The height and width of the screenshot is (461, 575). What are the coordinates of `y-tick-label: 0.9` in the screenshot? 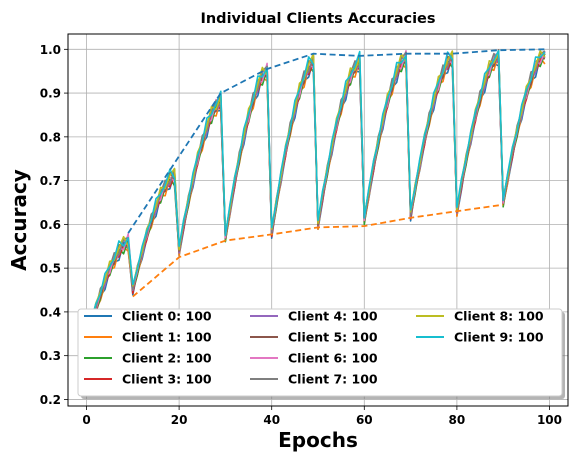 It's located at (50, 94).